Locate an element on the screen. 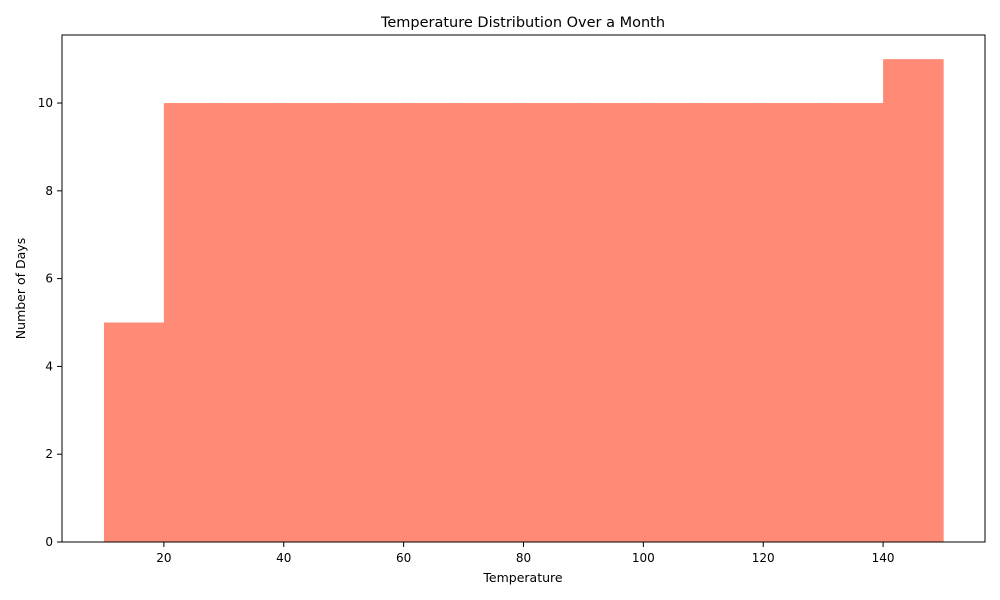  x-axis-label: Temperature is located at coordinates (522, 577).